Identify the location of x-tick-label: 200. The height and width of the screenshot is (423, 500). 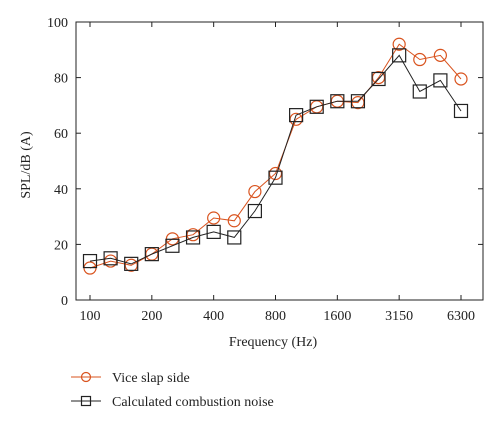
(151, 316).